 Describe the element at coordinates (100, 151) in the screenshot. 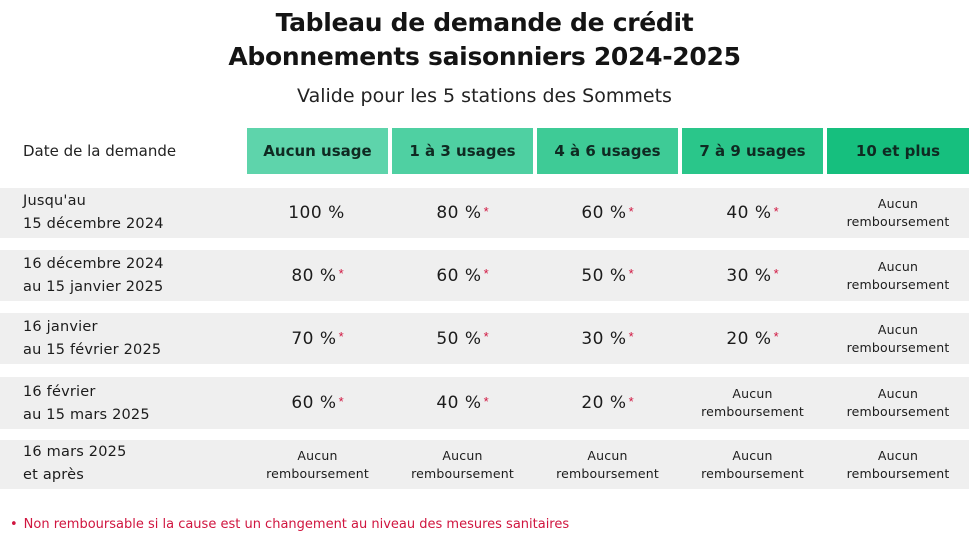

I see `date-column-header: Date de la demande` at that location.